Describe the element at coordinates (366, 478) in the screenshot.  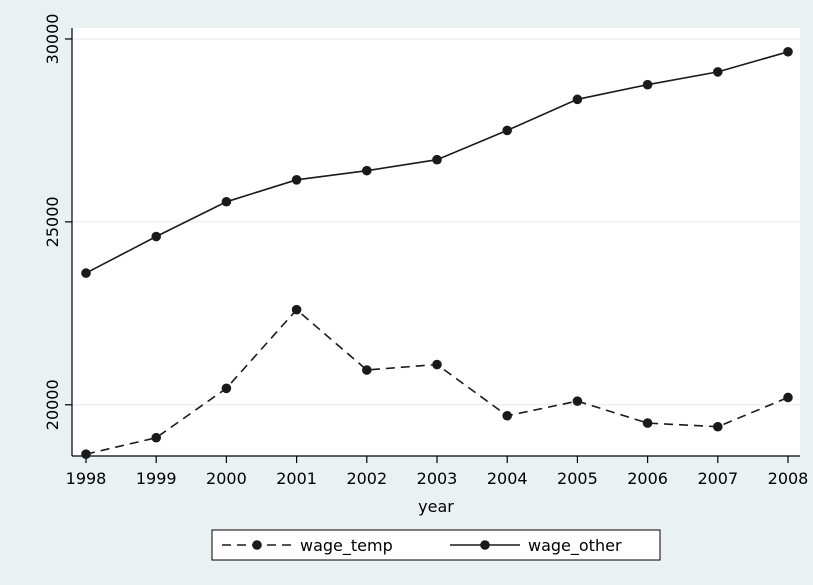
I see `x-tick-label-2002: 2002` at that location.